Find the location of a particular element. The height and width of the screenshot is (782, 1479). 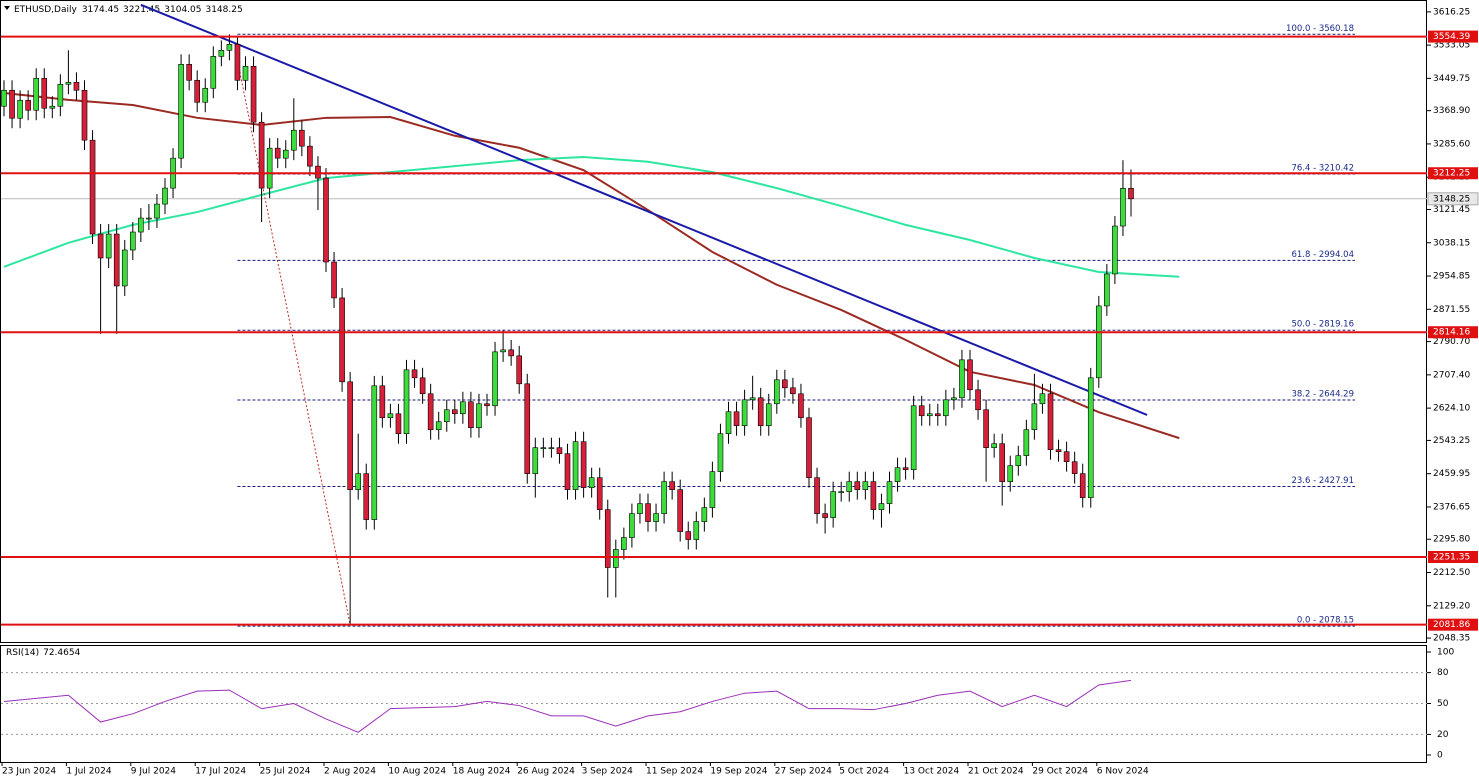

y-tick-label: 3616.25 is located at coordinates (1451, 12).